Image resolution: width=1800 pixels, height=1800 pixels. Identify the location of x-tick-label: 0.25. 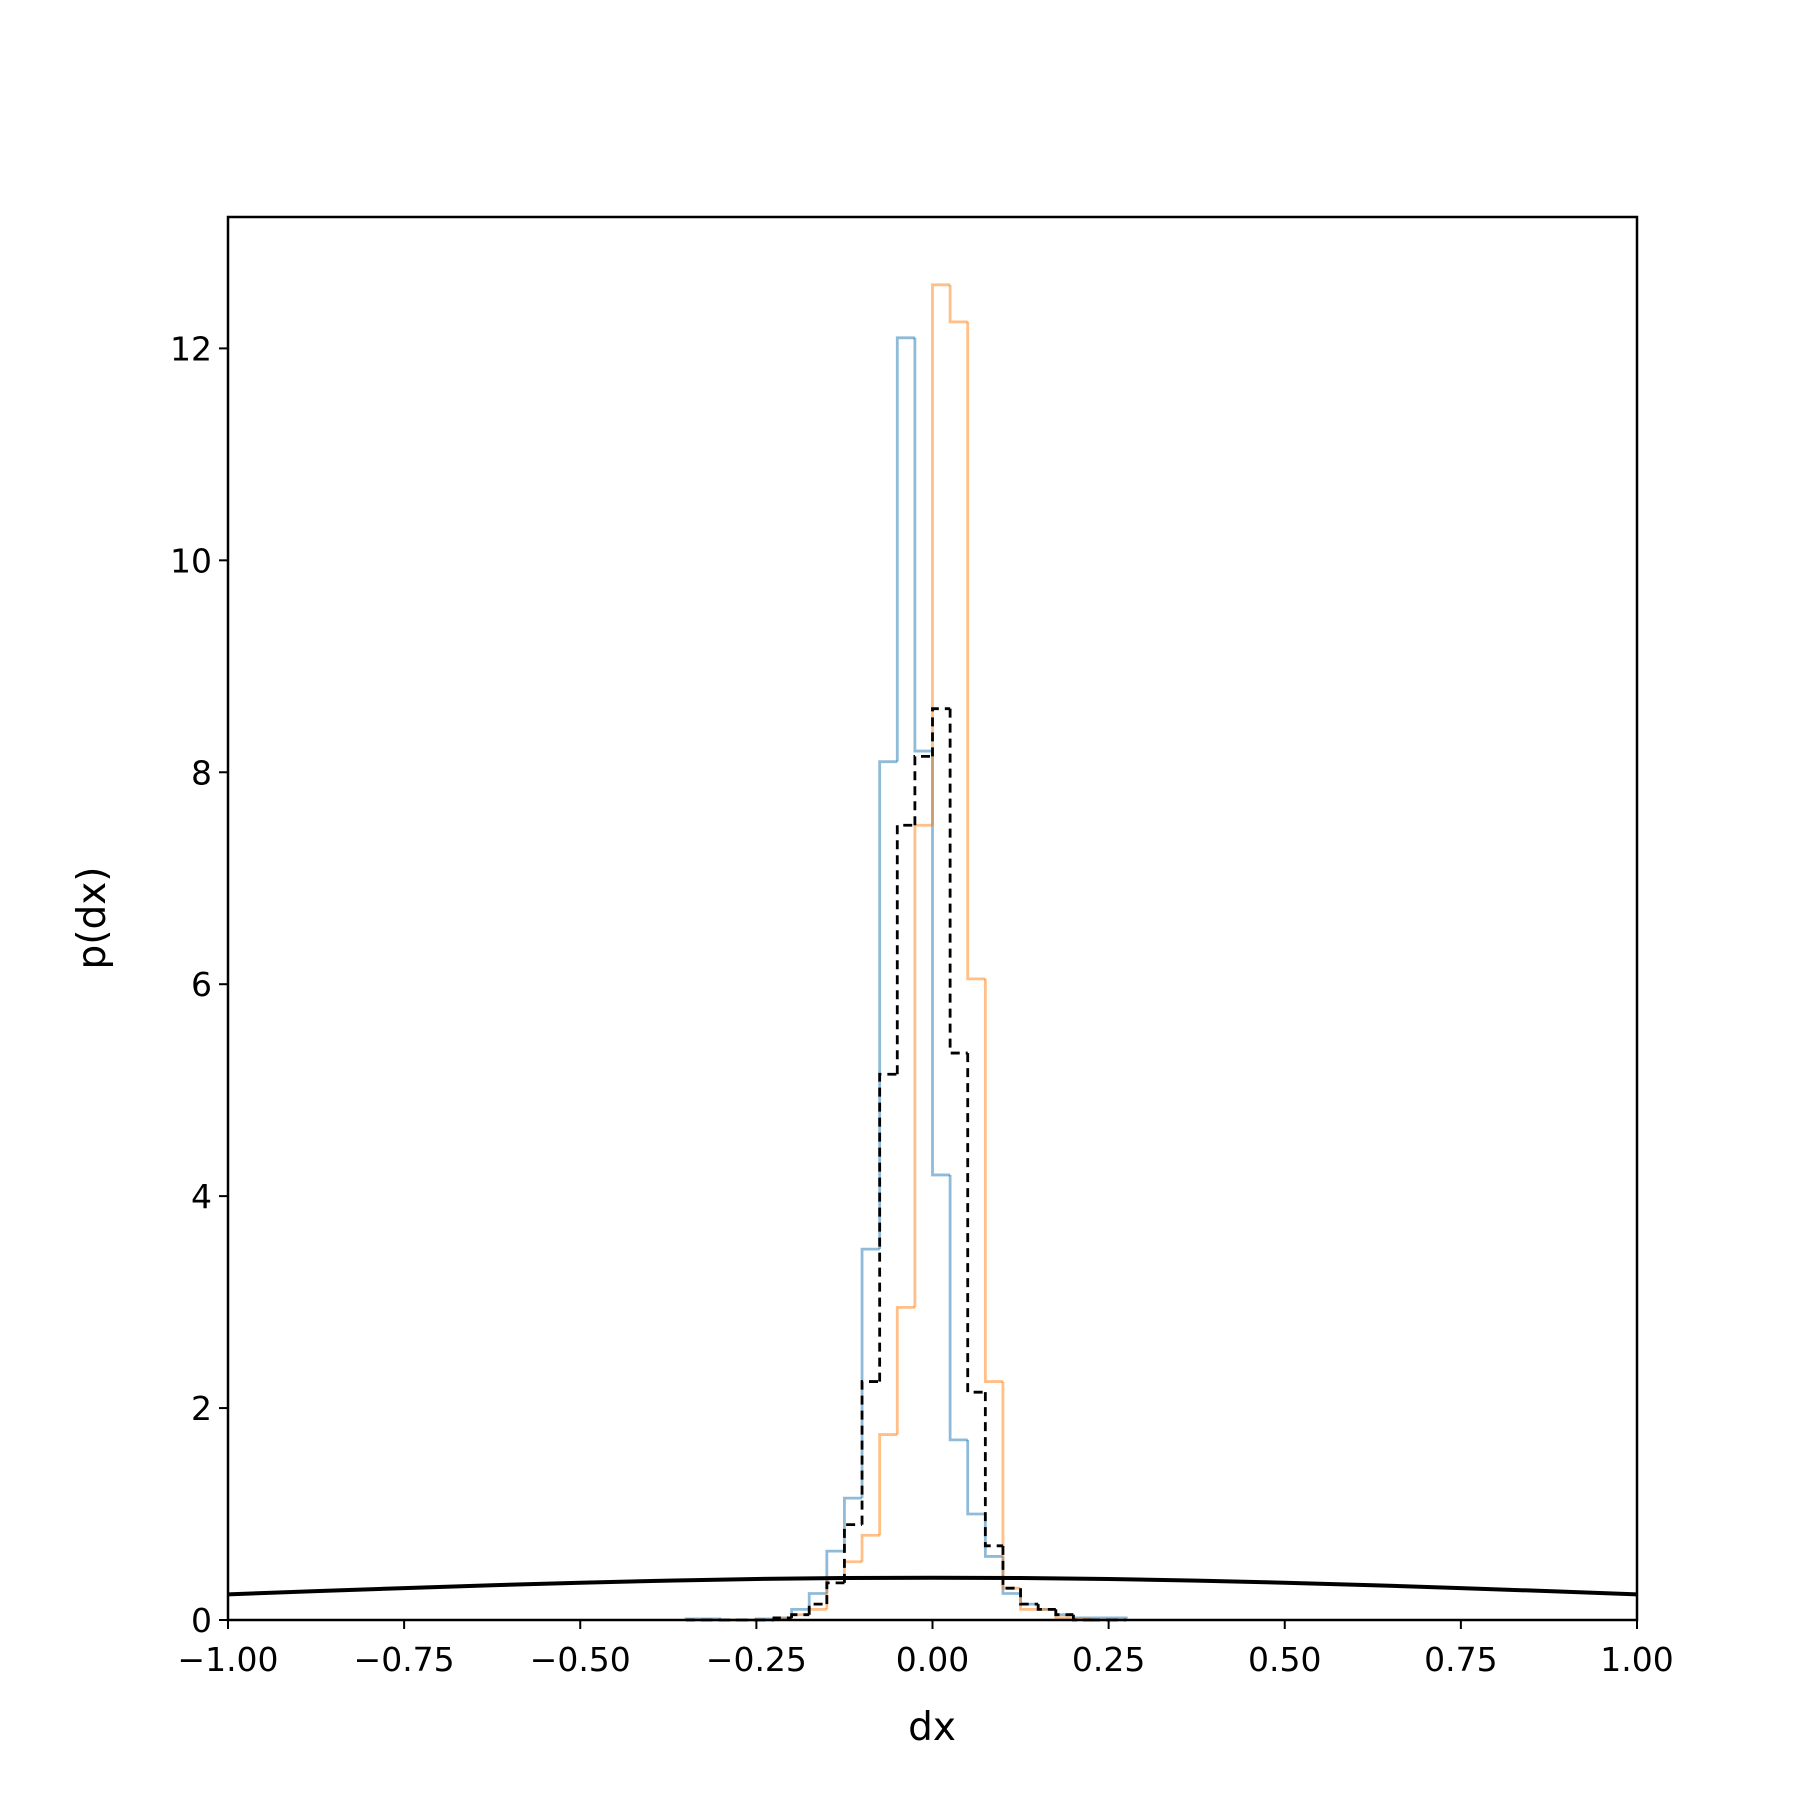
(1108, 1659).